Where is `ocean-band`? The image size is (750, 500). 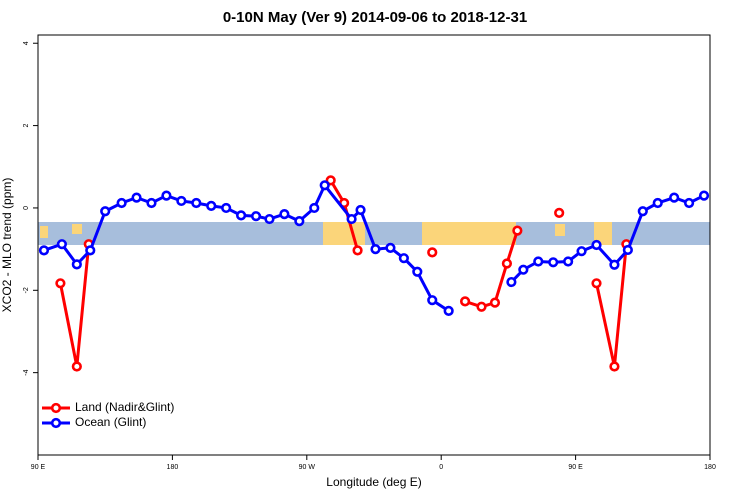
ocean-band is located at coordinates (374, 233).